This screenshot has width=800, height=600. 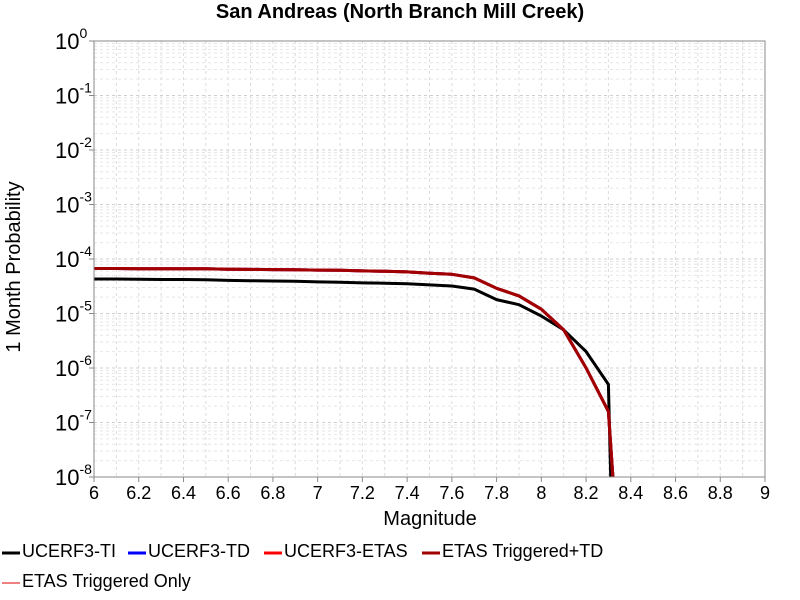 I want to click on y-tick-label: 10⁻², so click(x=73, y=148).